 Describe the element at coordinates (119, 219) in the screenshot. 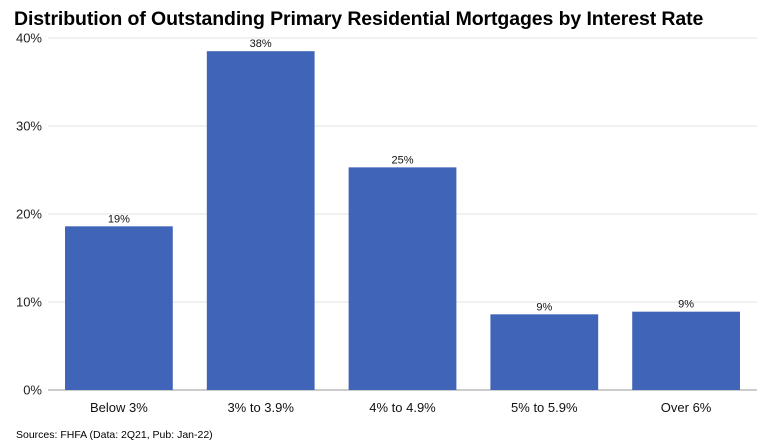

I see `data-label: 19%` at that location.